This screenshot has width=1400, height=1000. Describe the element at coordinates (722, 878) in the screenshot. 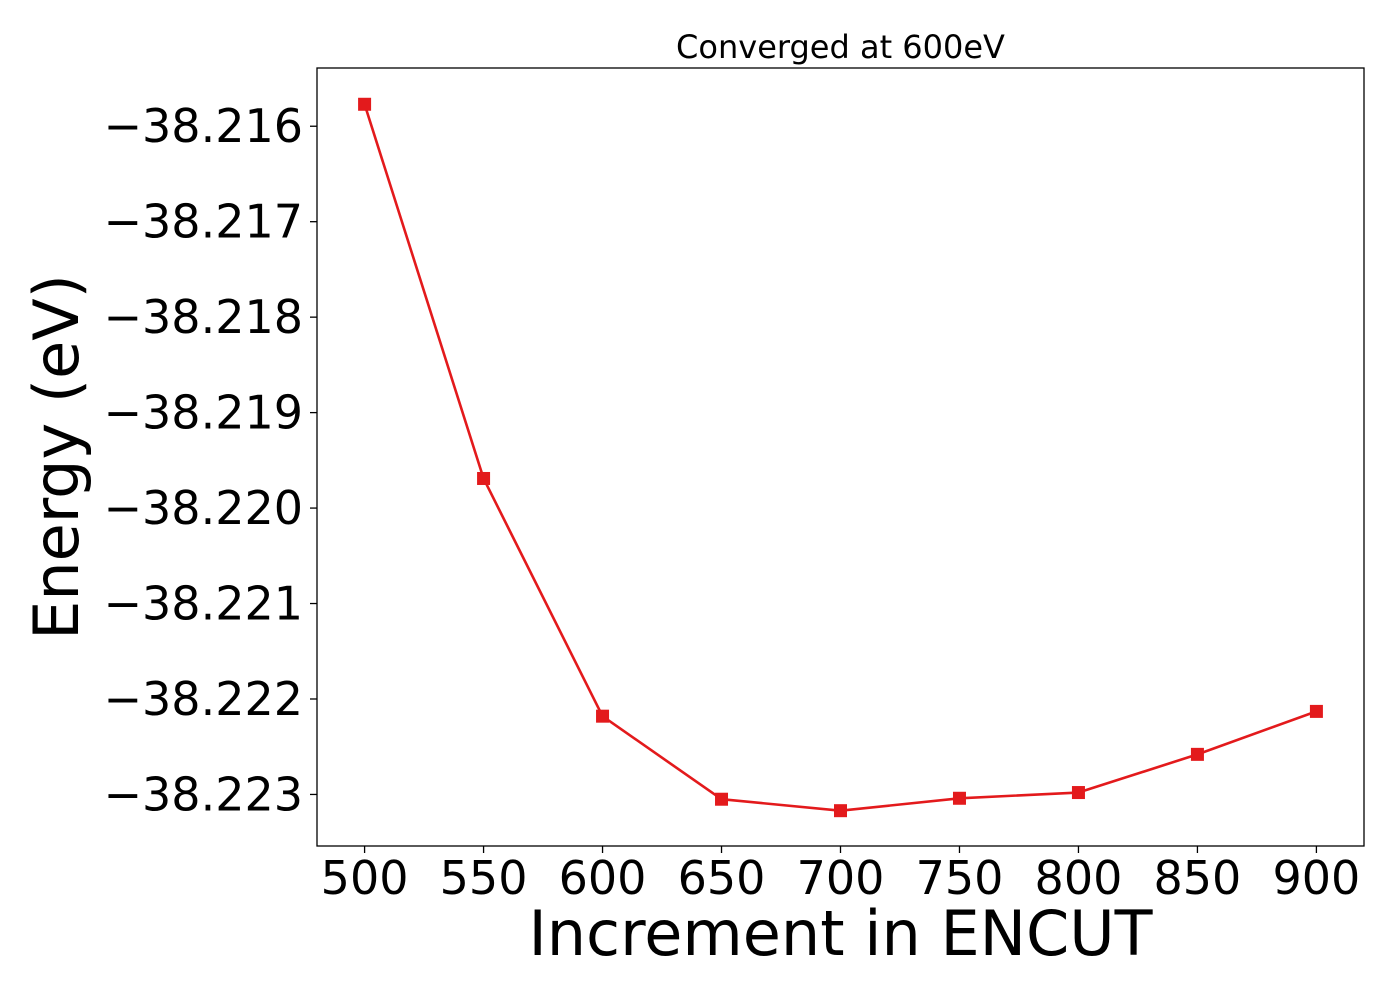

I see `x-tick-label: 650` at that location.